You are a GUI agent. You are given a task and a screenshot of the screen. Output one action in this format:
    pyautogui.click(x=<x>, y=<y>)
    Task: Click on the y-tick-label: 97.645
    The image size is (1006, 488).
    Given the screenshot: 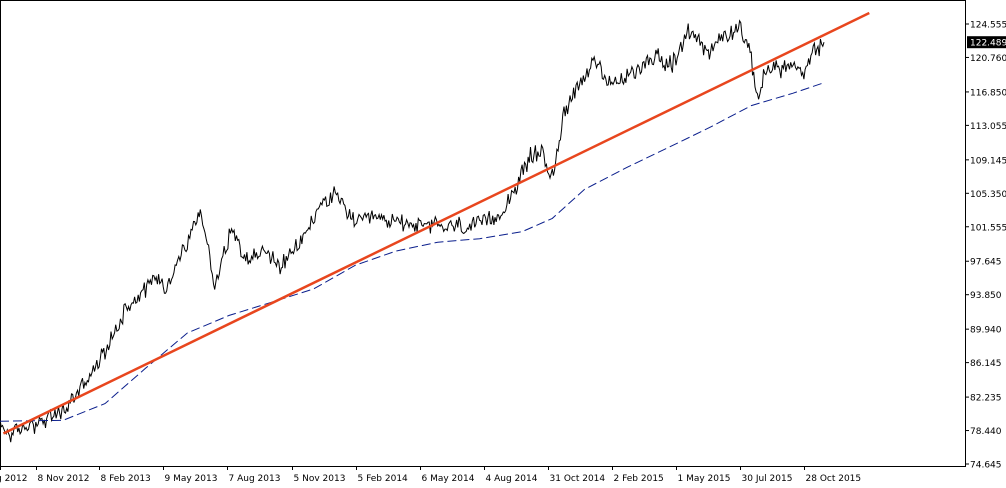 What is the action you would take?
    pyautogui.click(x=986, y=263)
    